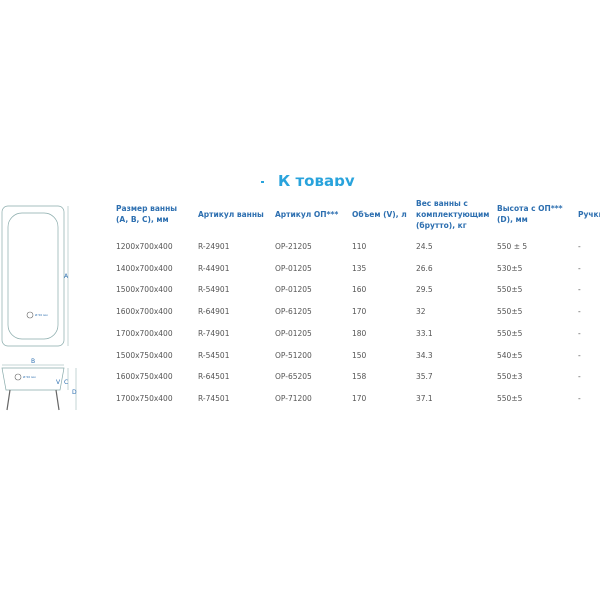 Image resolution: width=600 pixels, height=600 pixels. What do you see at coordinates (262, 182) in the screenshot?
I see `decoration` at bounding box center [262, 182].